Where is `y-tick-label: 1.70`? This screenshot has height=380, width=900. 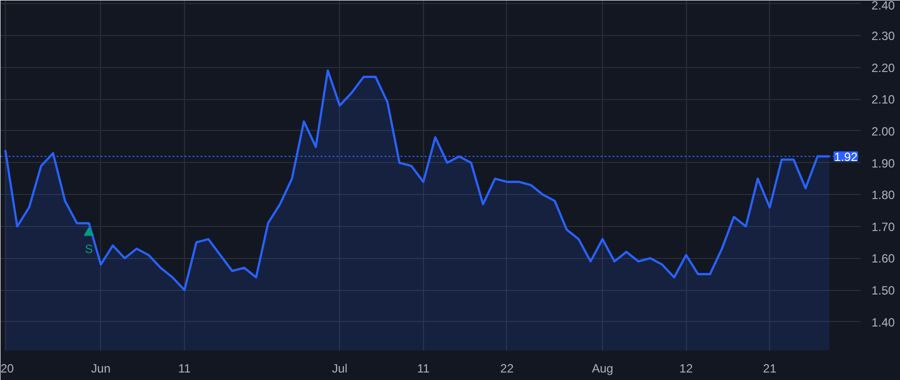 y-tick-label: 1.70 is located at coordinates (884, 227).